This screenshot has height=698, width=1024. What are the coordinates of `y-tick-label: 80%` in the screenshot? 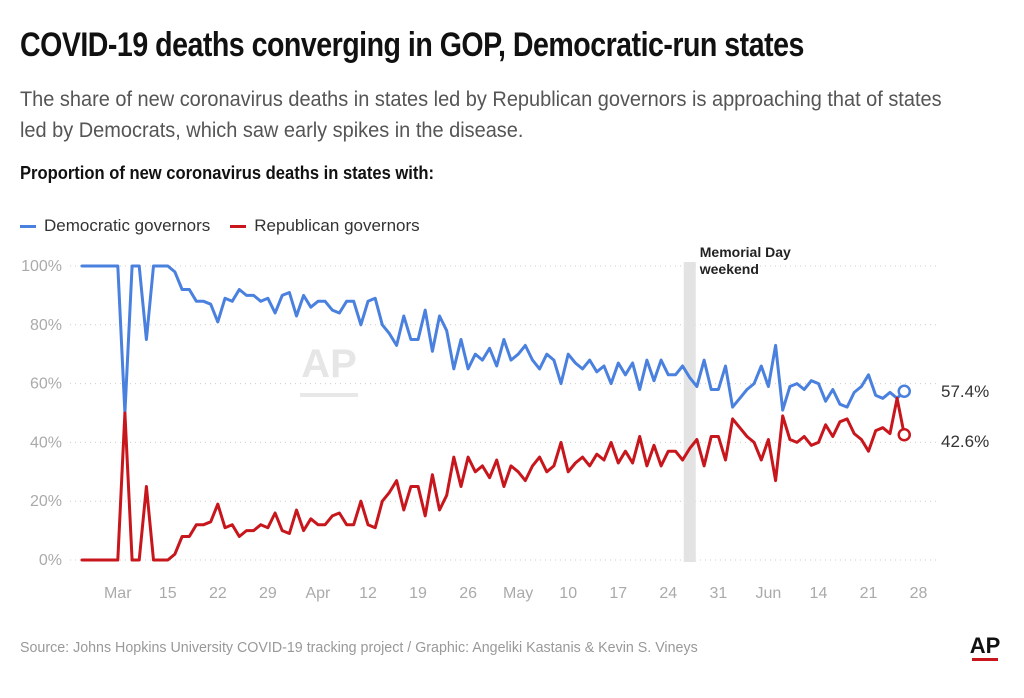 It's located at (46, 325).